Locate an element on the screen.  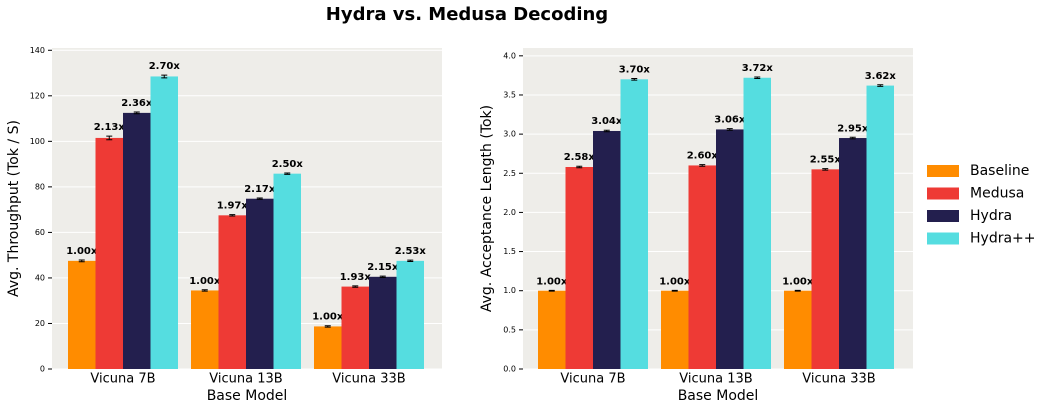
figure-title: Hydra vs. Medusa Decoding is located at coordinates (467, 14).